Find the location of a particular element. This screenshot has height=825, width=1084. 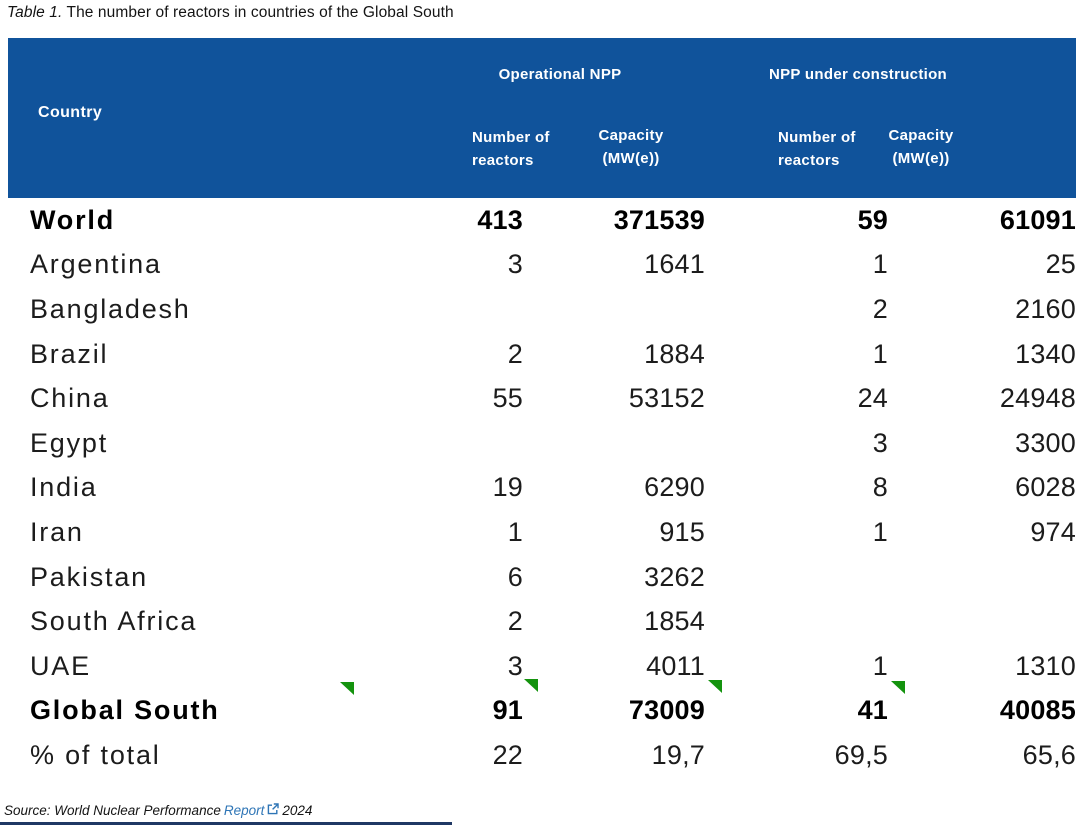

header-uc-capacity: Capacity (MW(e)) is located at coordinates (921, 147).